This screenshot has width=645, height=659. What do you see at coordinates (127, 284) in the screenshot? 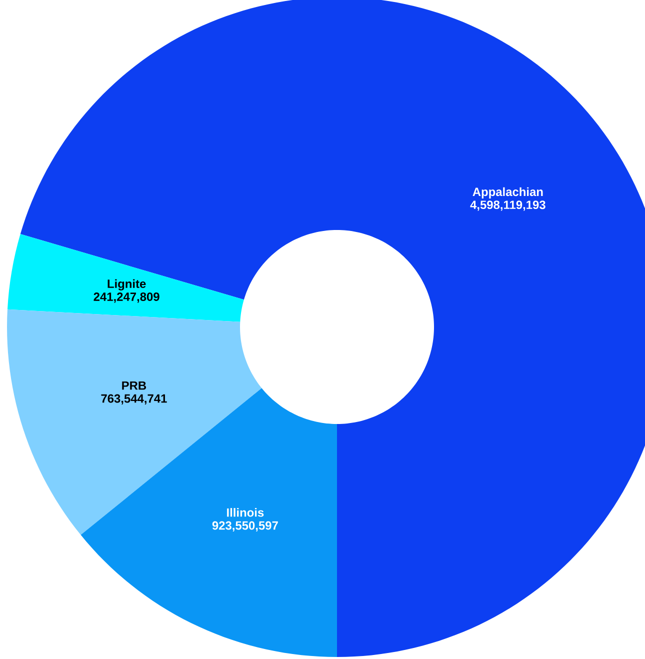
I see `slice-label: Lignite` at bounding box center [127, 284].